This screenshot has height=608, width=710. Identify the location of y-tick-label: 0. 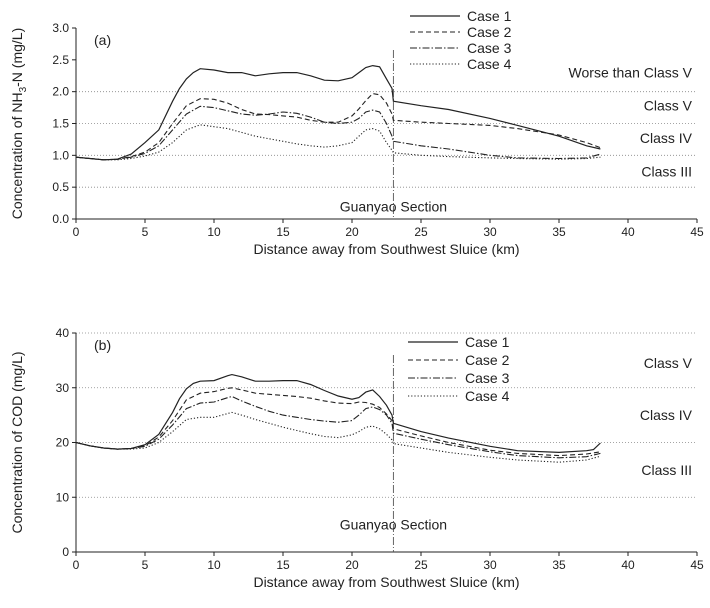
(65, 552).